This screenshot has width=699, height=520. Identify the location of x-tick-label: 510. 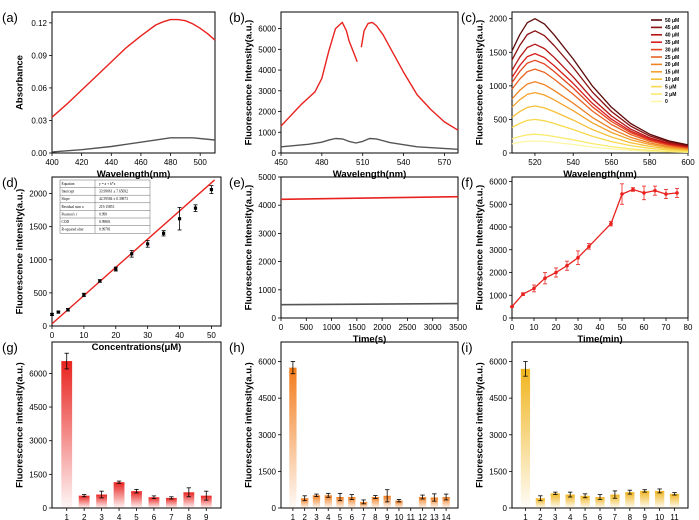
(363, 162).